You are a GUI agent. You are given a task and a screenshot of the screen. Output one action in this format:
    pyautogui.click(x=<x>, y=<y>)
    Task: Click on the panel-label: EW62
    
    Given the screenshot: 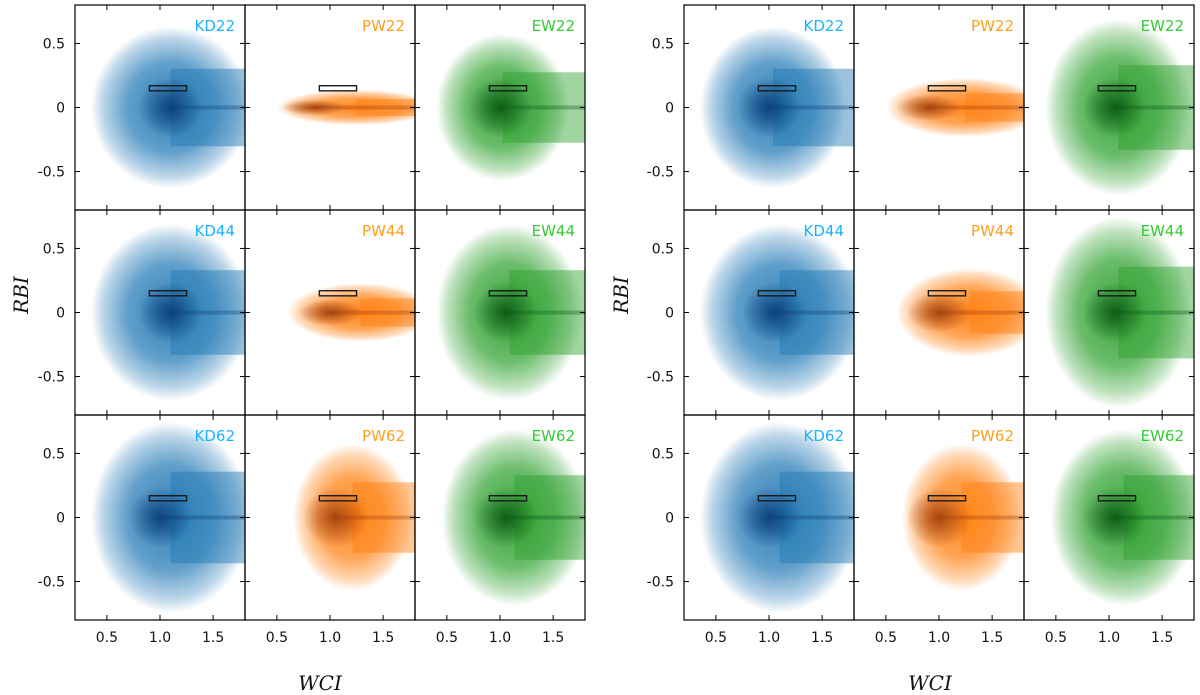 What is the action you would take?
    pyautogui.click(x=553, y=436)
    